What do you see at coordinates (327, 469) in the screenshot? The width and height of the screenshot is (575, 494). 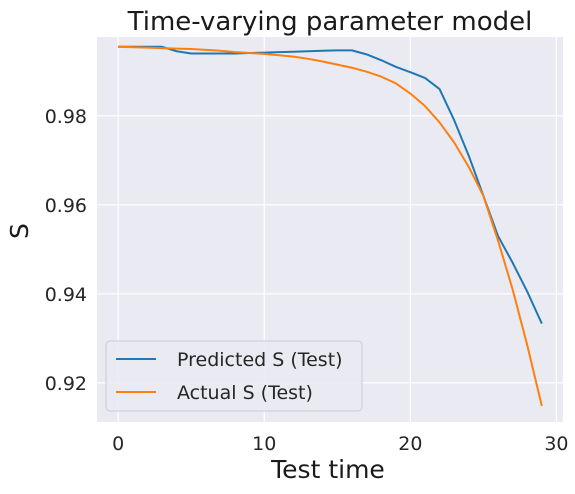 I see `x-axis-label: Test time` at bounding box center [327, 469].